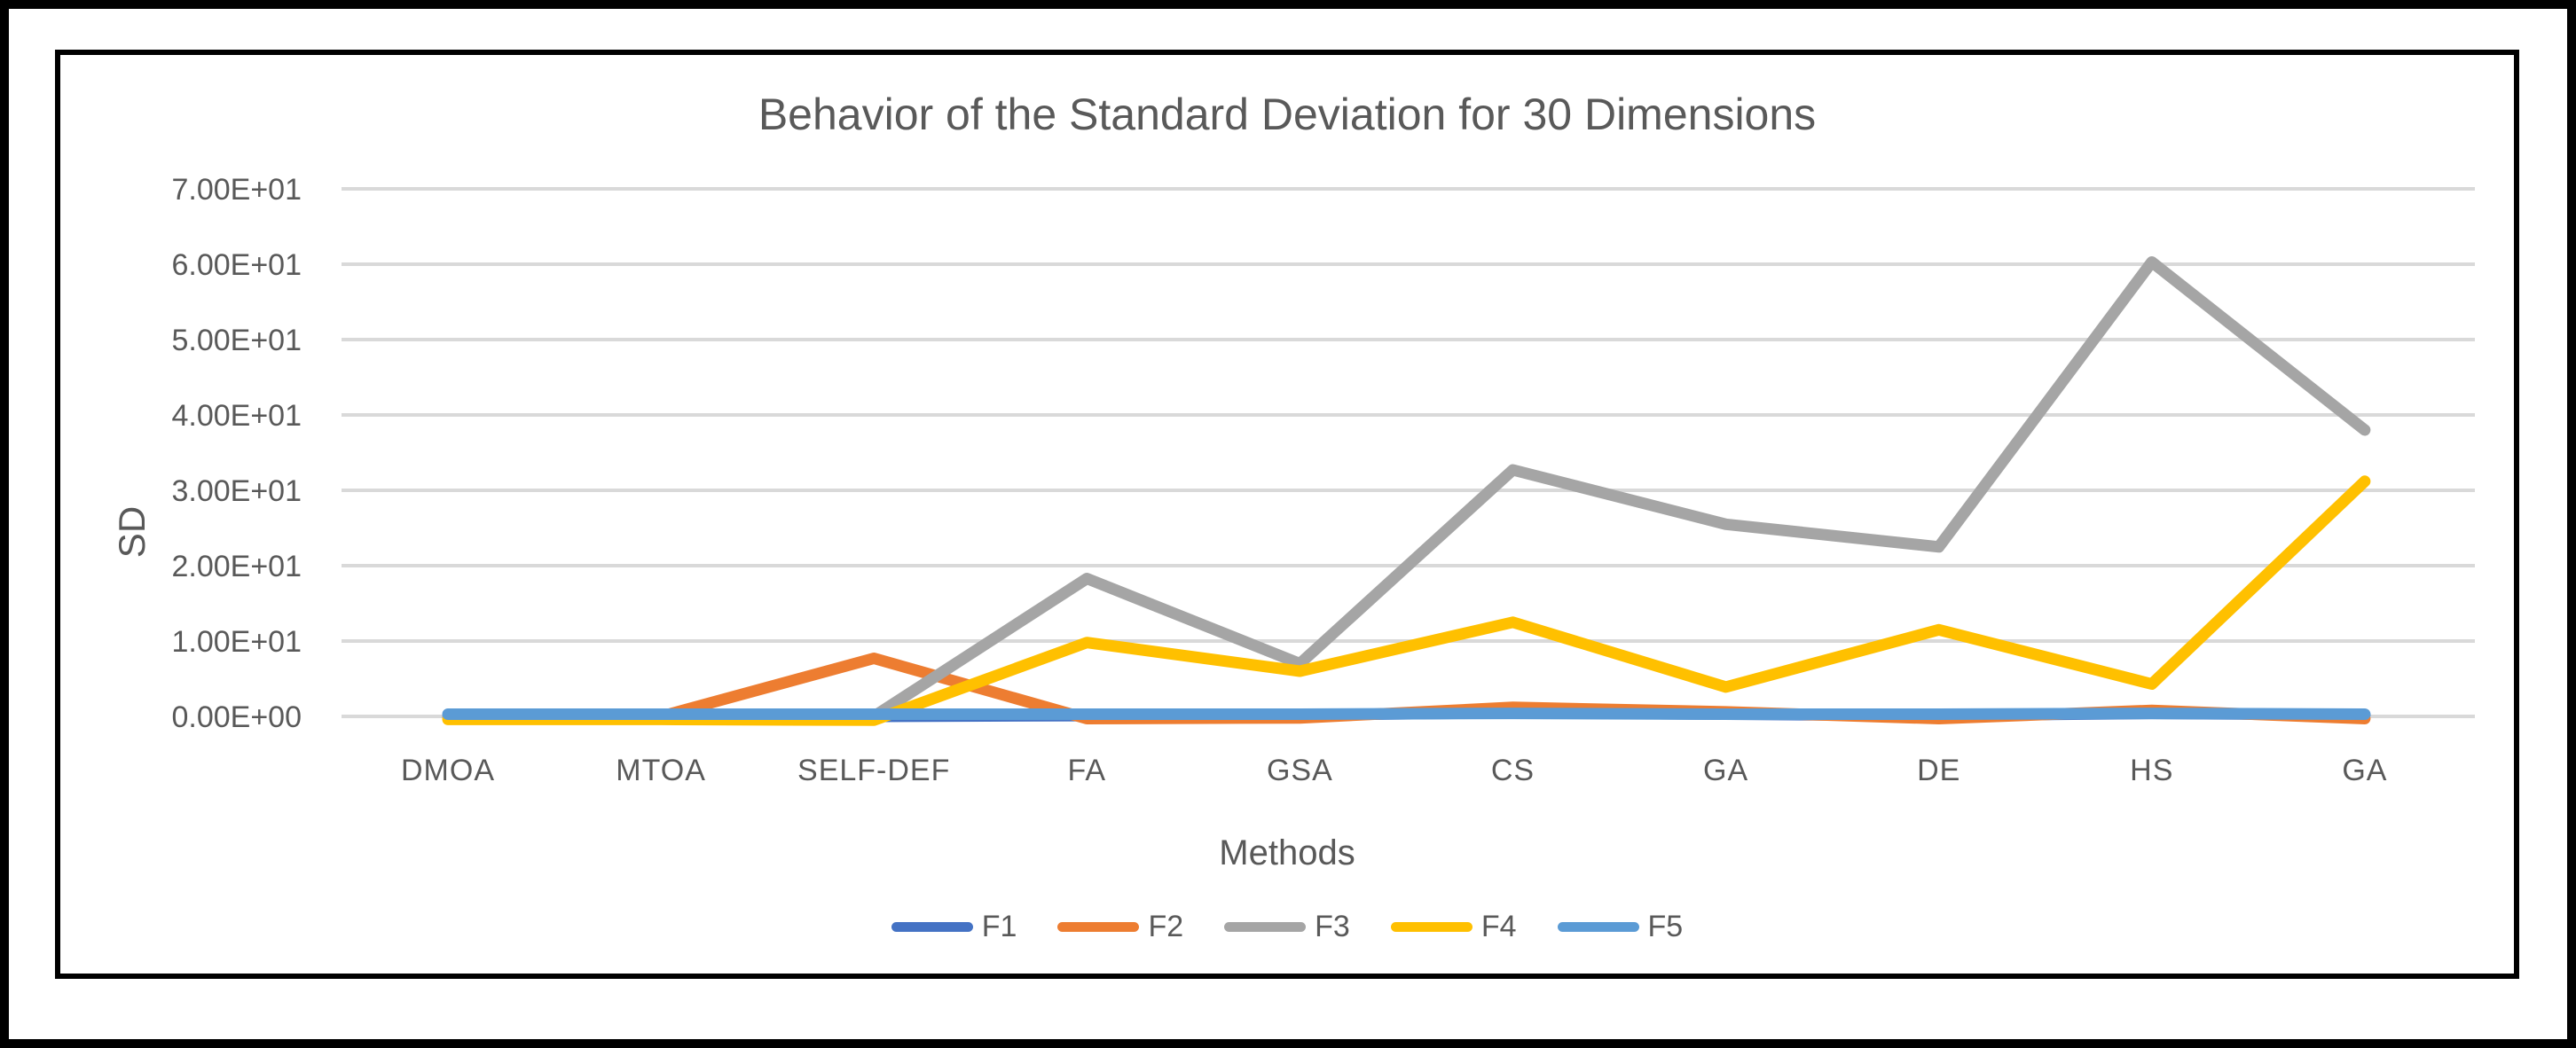 This screenshot has height=1048, width=2576. I want to click on x-axis-category-label: CS, so click(1513, 770).